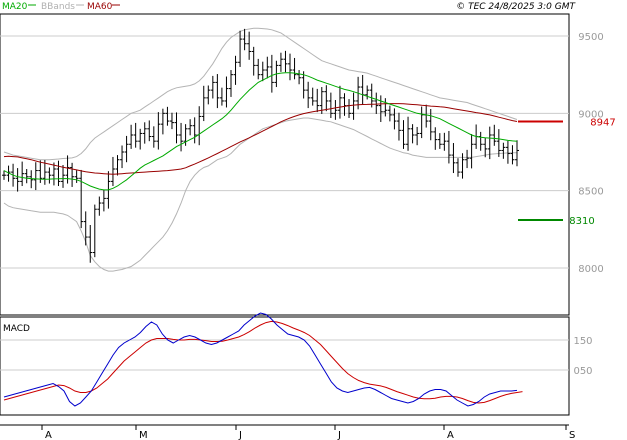  Describe the element at coordinates (284, 355) in the screenshot. I see `macd-gridlines` at that location.